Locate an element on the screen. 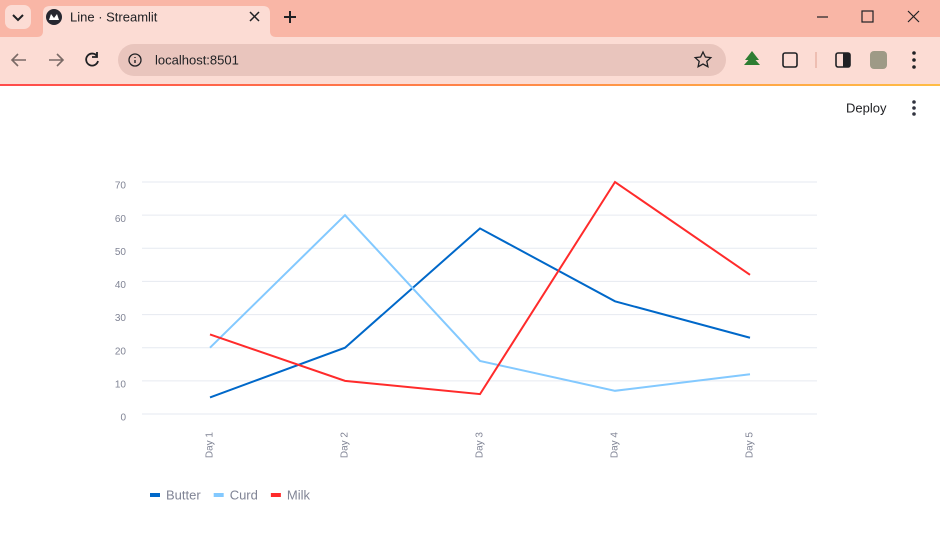  active-tab is located at coordinates (156, 21).